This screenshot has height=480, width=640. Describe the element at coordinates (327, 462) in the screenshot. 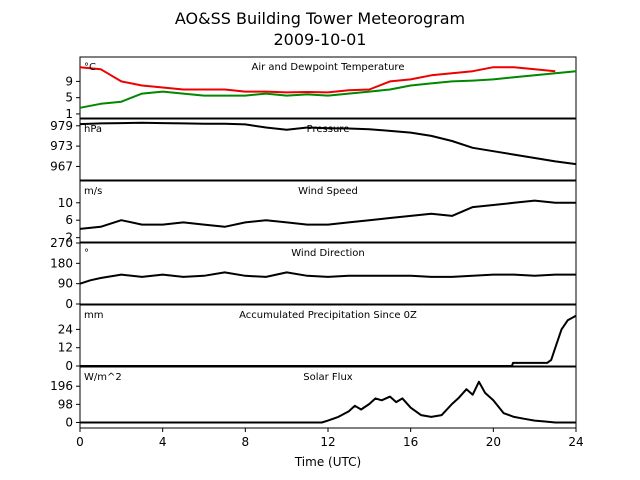

I see `x-axis-label: Time (UTC)` at that location.